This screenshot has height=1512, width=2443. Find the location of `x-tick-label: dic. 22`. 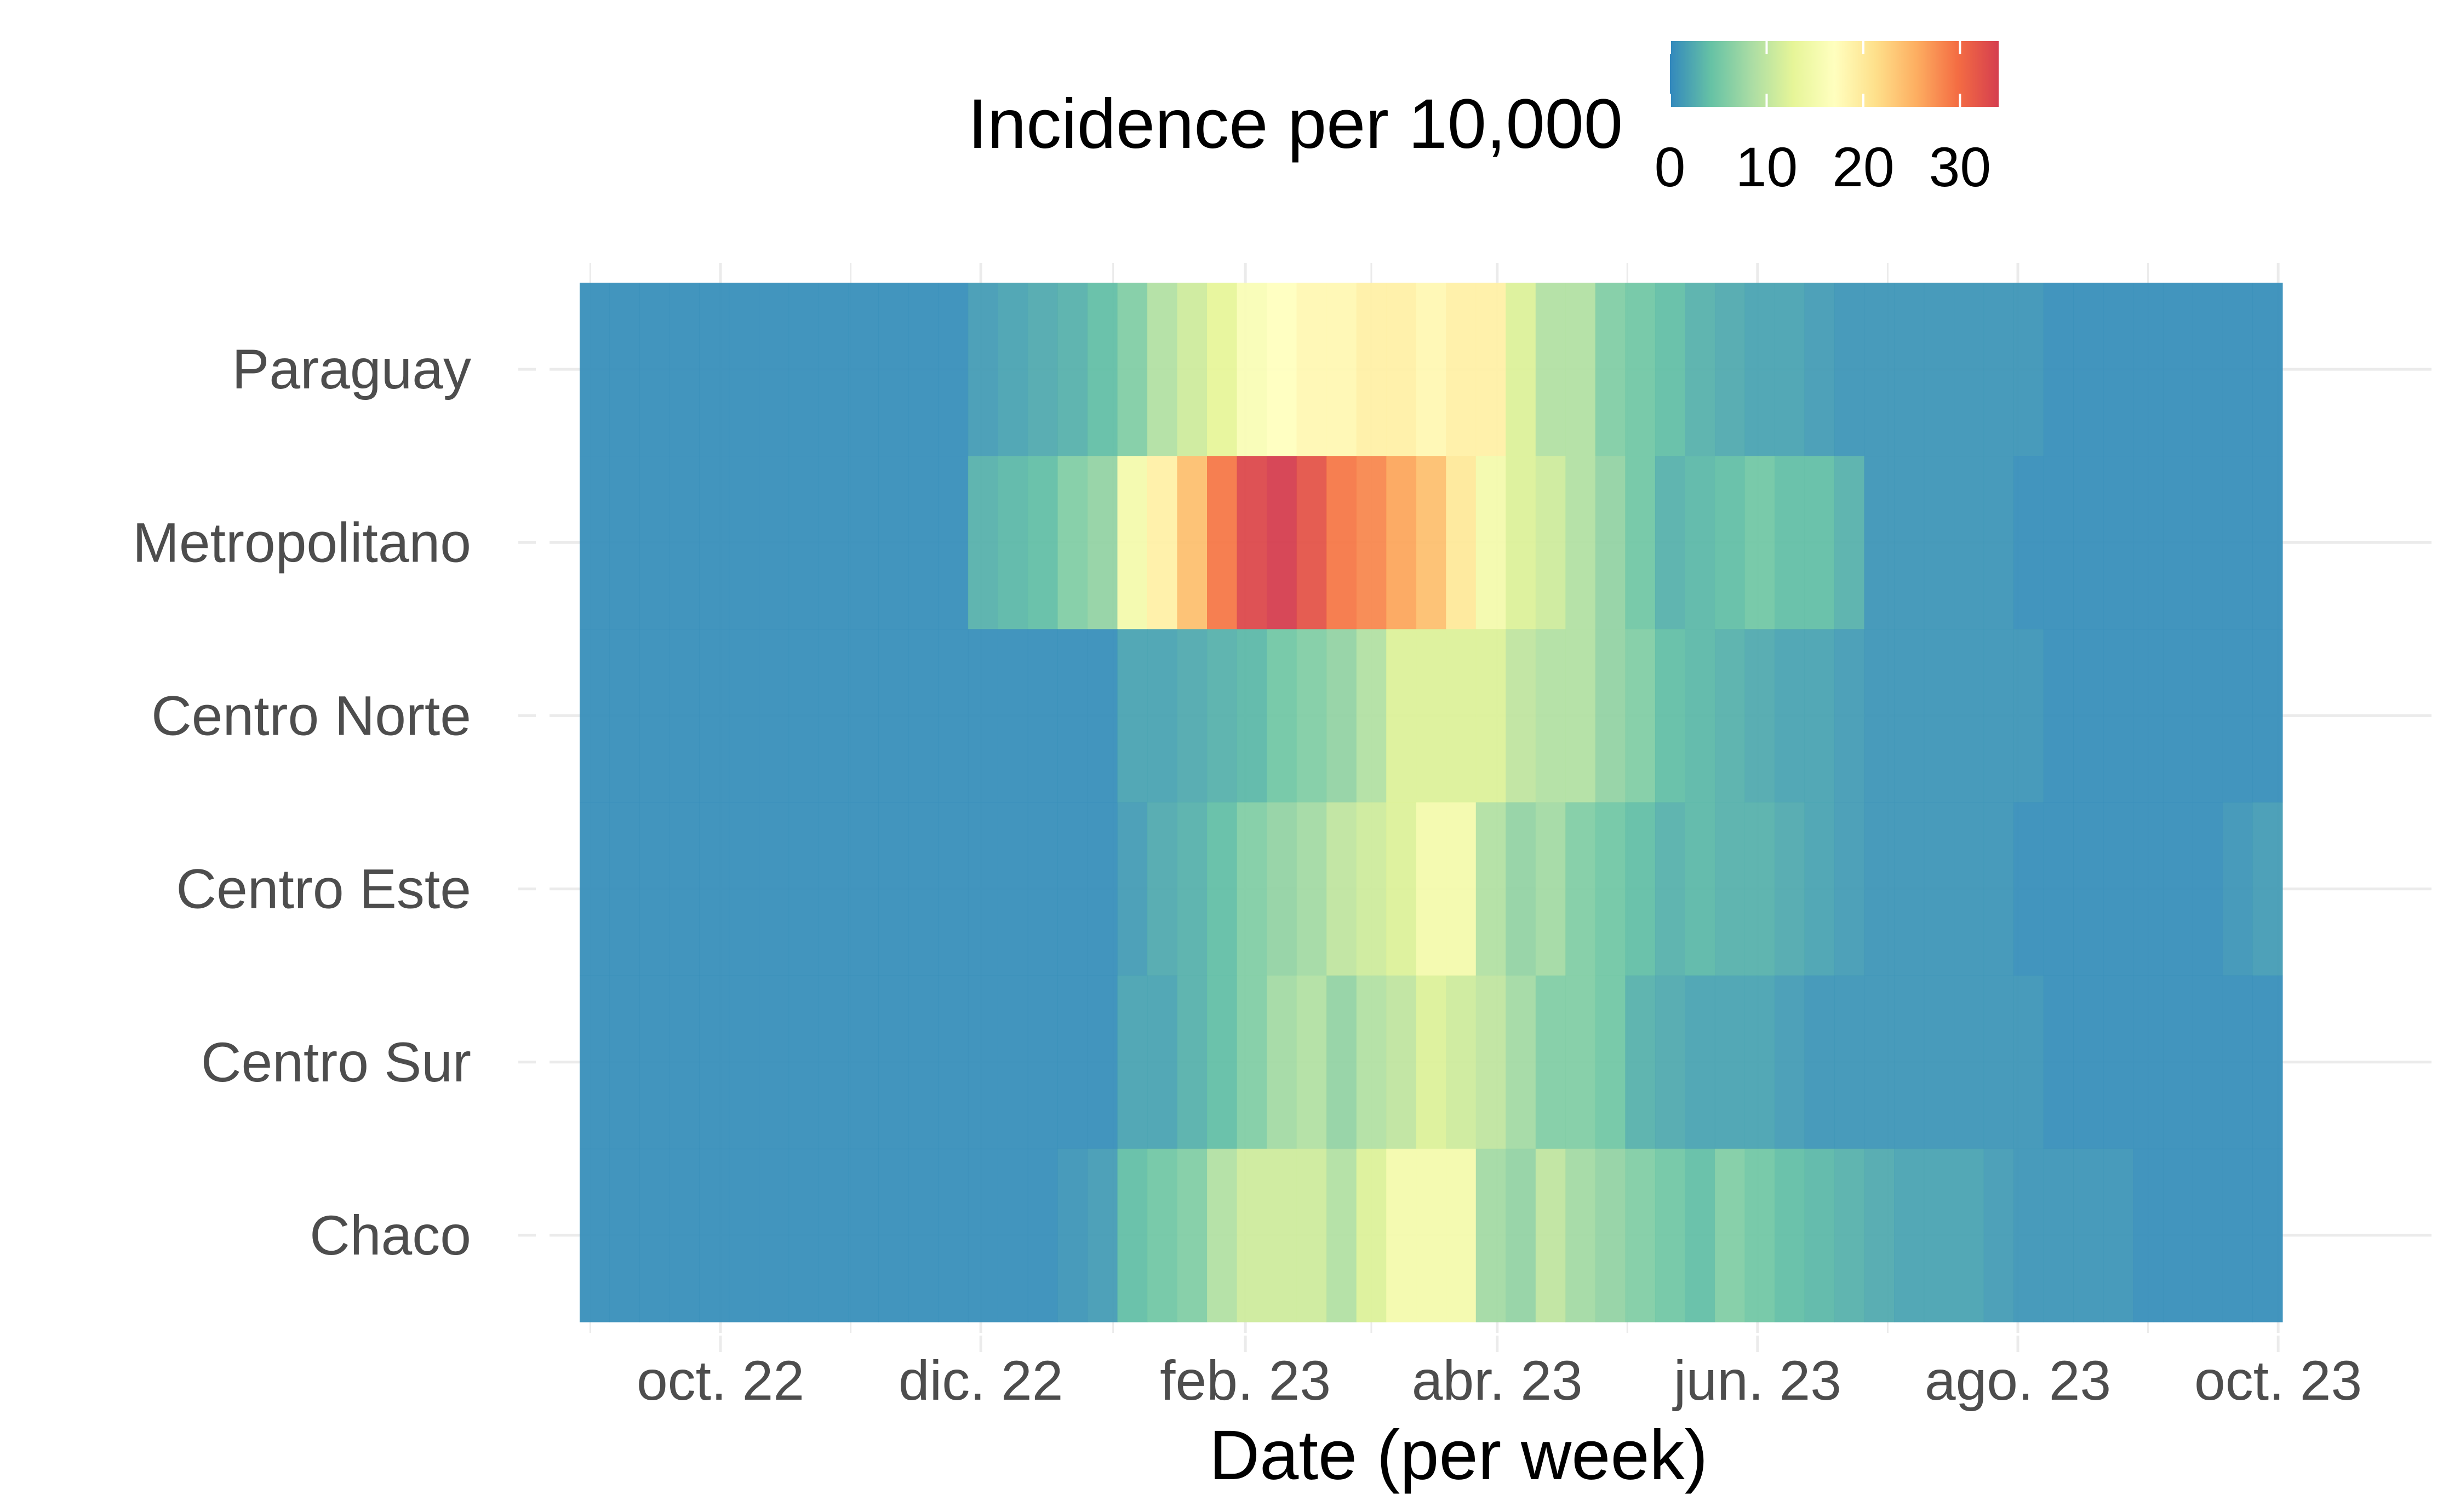

x-tick-label: dic. 22 is located at coordinates (981, 1380).